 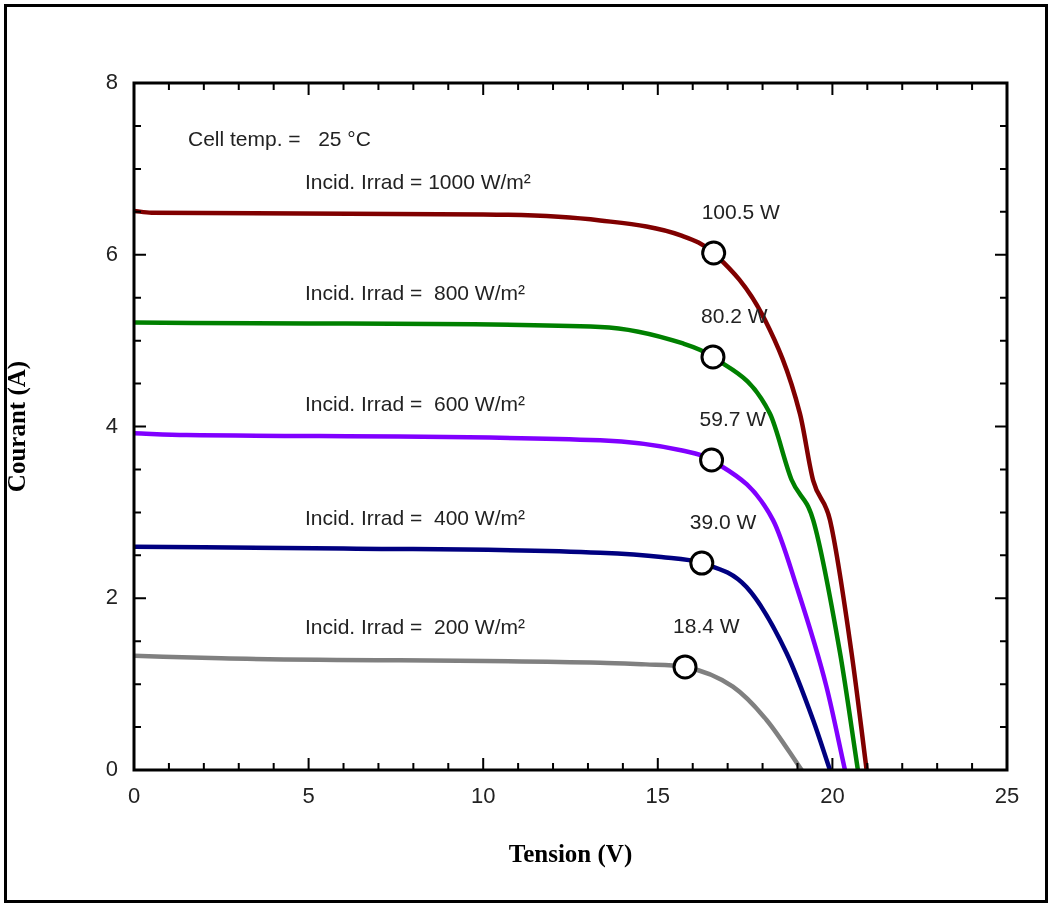 What do you see at coordinates (741, 211) in the screenshot?
I see `annotation: 100.5 W` at bounding box center [741, 211].